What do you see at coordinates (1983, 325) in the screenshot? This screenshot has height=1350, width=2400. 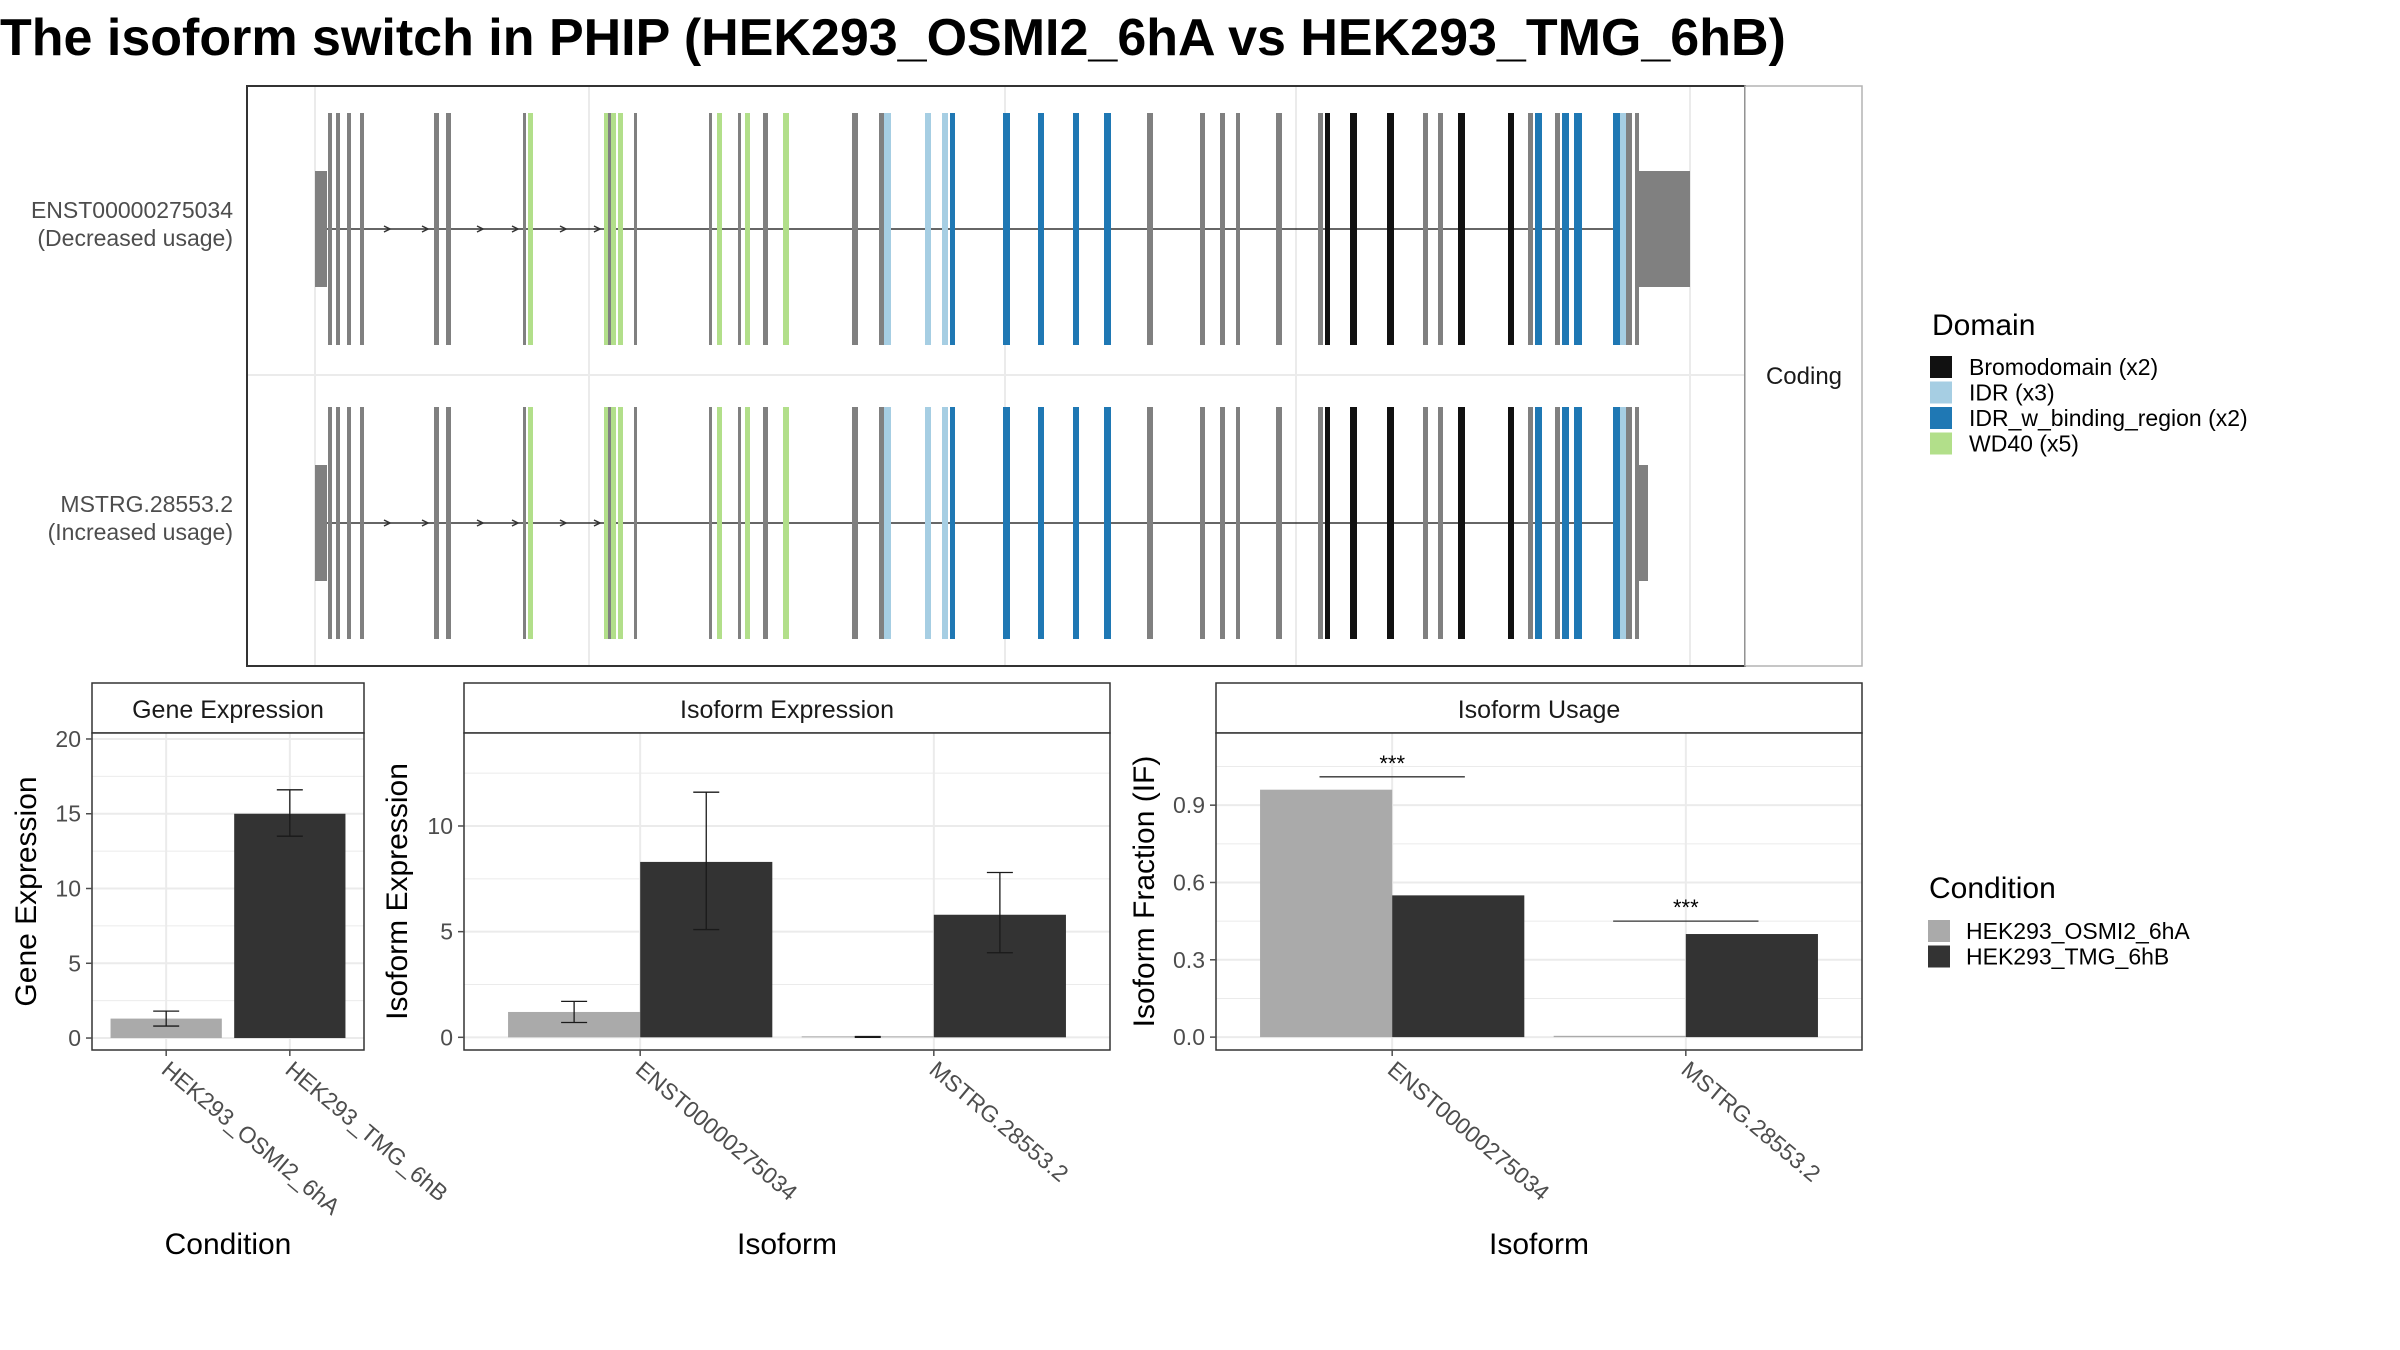 I see `domain-legend-title: Domain` at bounding box center [1983, 325].